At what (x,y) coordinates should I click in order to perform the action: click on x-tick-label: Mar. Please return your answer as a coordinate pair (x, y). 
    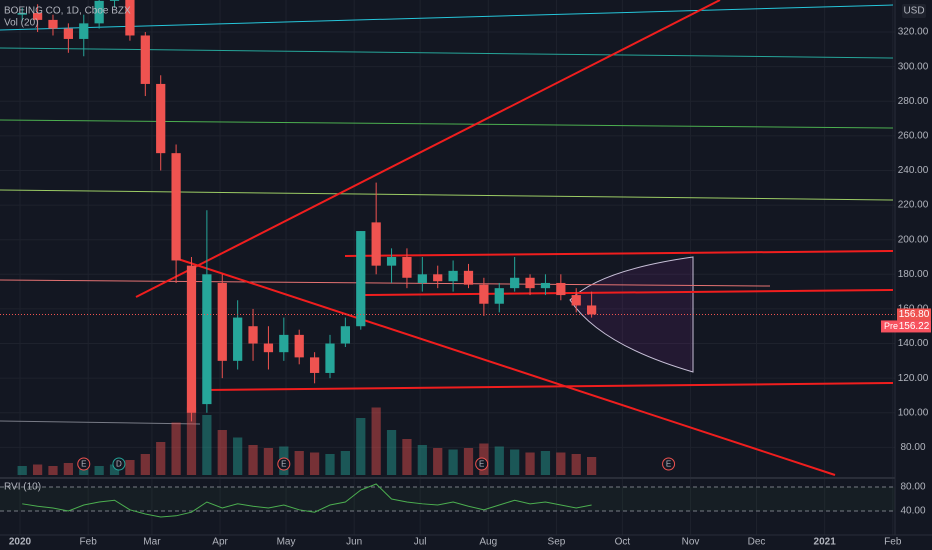
    Looking at the image, I should click on (152, 542).